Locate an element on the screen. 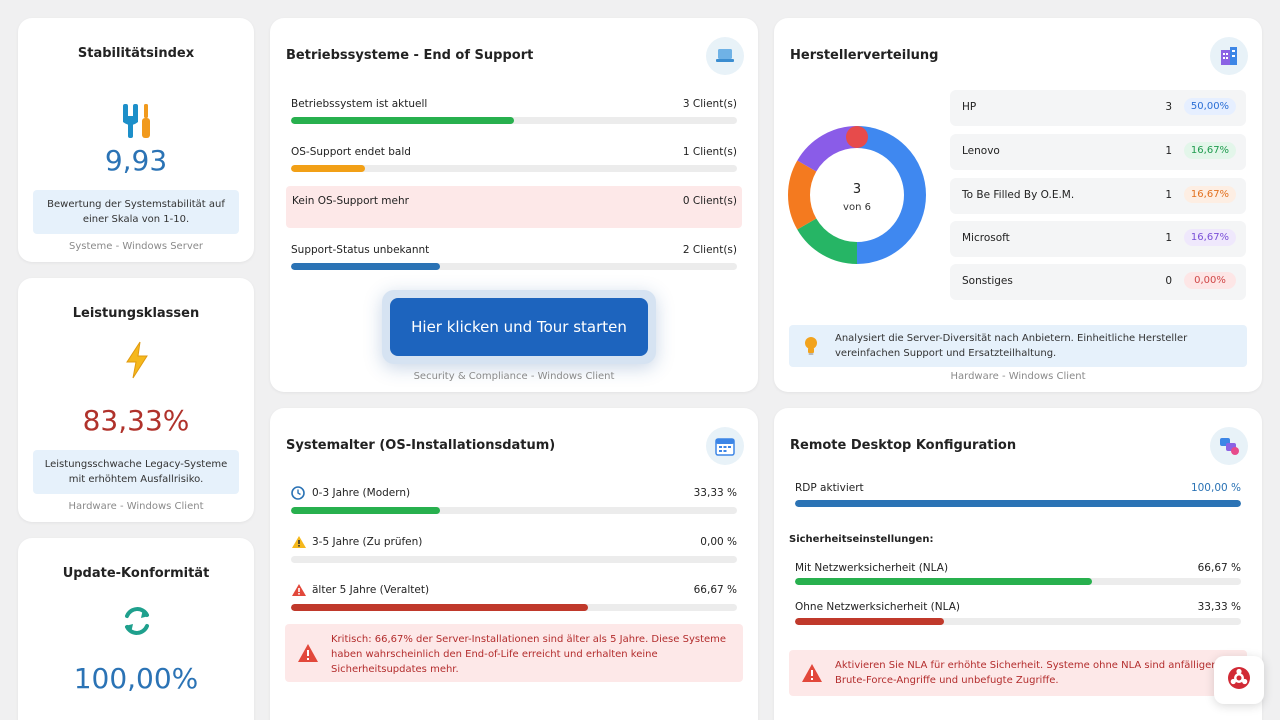  calendar-icon is located at coordinates (725, 446).